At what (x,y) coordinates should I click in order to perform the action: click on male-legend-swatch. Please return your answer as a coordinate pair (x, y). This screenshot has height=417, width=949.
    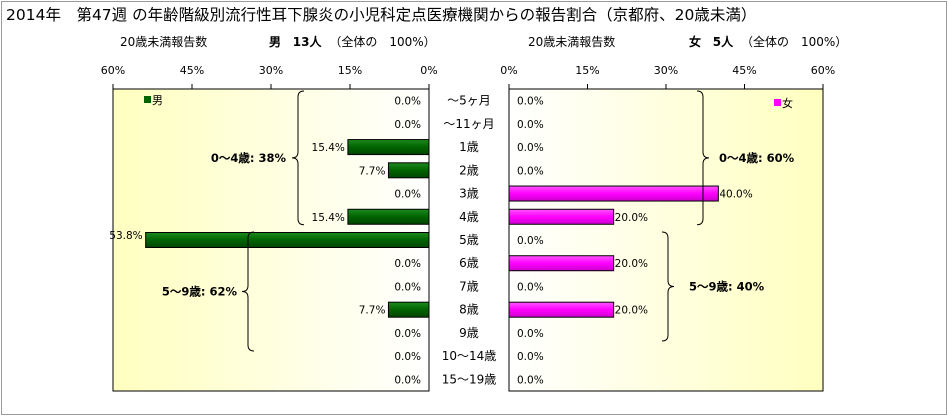
    Looking at the image, I should click on (147, 99).